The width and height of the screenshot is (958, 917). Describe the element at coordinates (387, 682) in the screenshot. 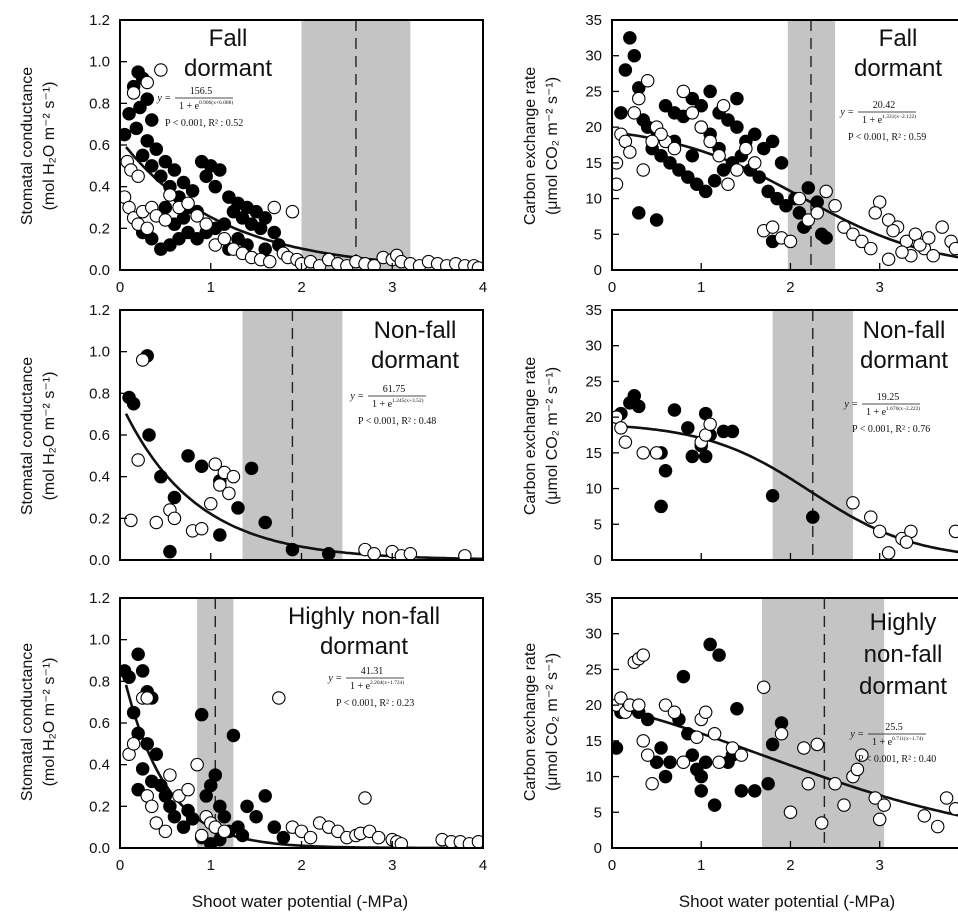

I see `equation-exponent: 2.204(x+1.724)` at that location.